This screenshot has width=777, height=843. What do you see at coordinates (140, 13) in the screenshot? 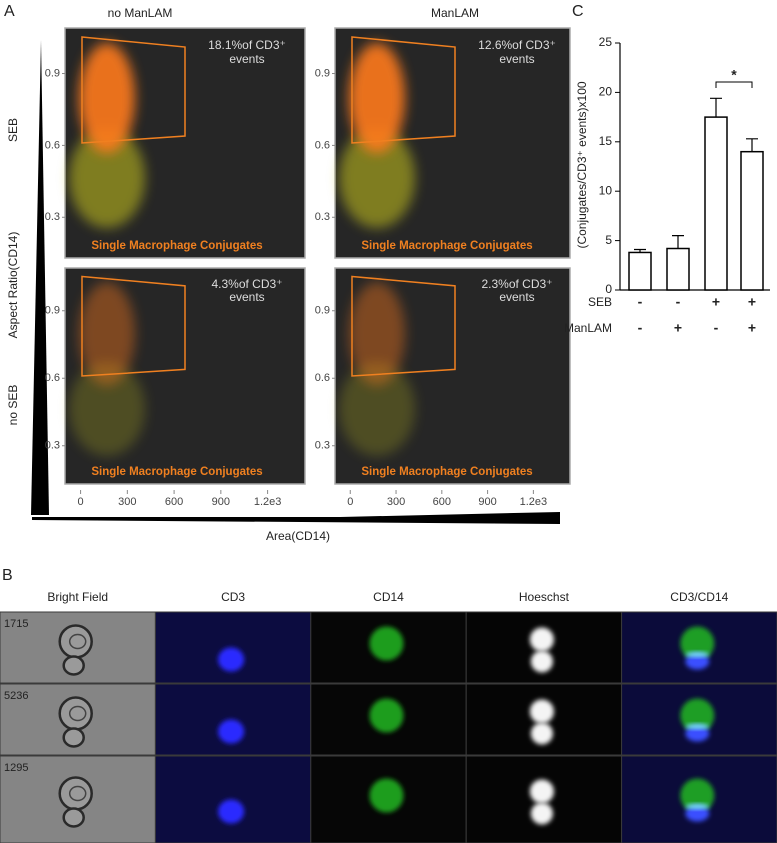
I see `column-title: no ManLAM` at bounding box center [140, 13].